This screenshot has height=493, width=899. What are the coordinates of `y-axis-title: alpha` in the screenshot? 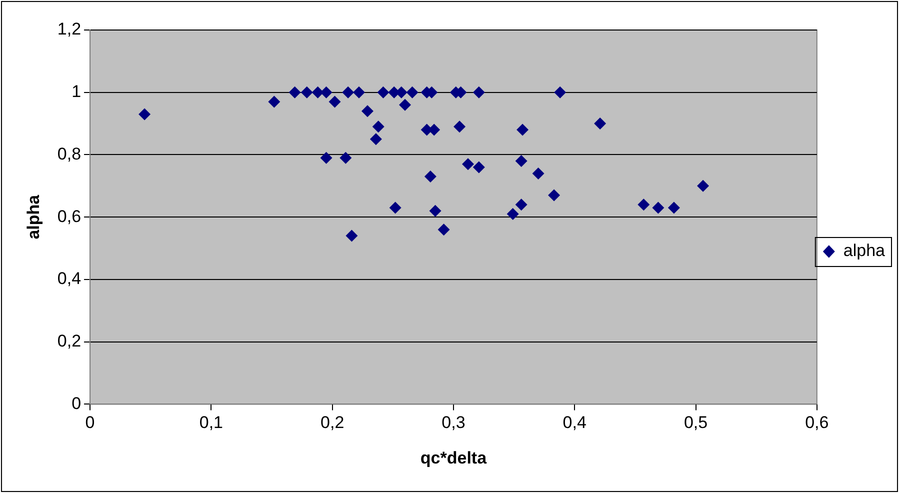 It's located at (33, 217).